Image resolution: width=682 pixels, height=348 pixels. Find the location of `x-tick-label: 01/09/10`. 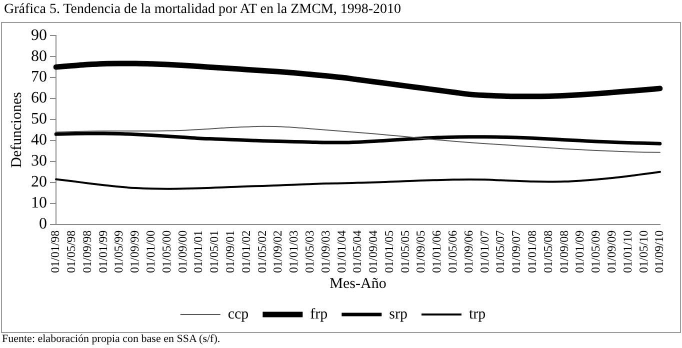

x-tick-label: 01/09/10 is located at coordinates (659, 252).